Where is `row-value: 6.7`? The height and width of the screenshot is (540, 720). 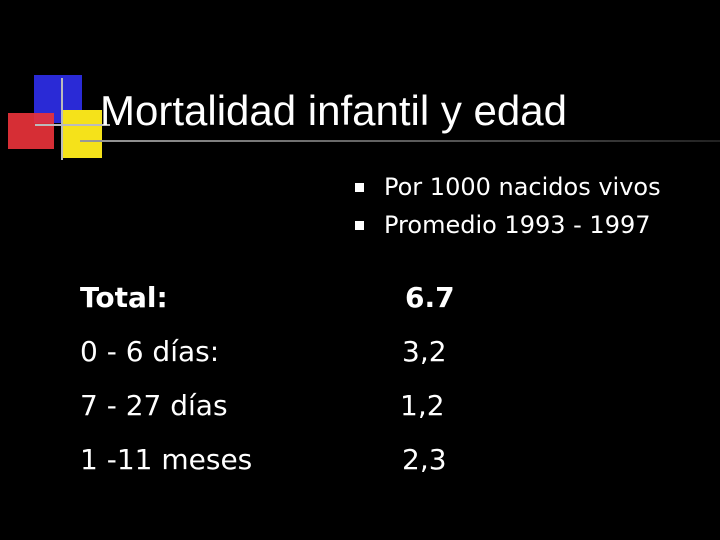 row-value: 6.7 is located at coordinates (430, 297).